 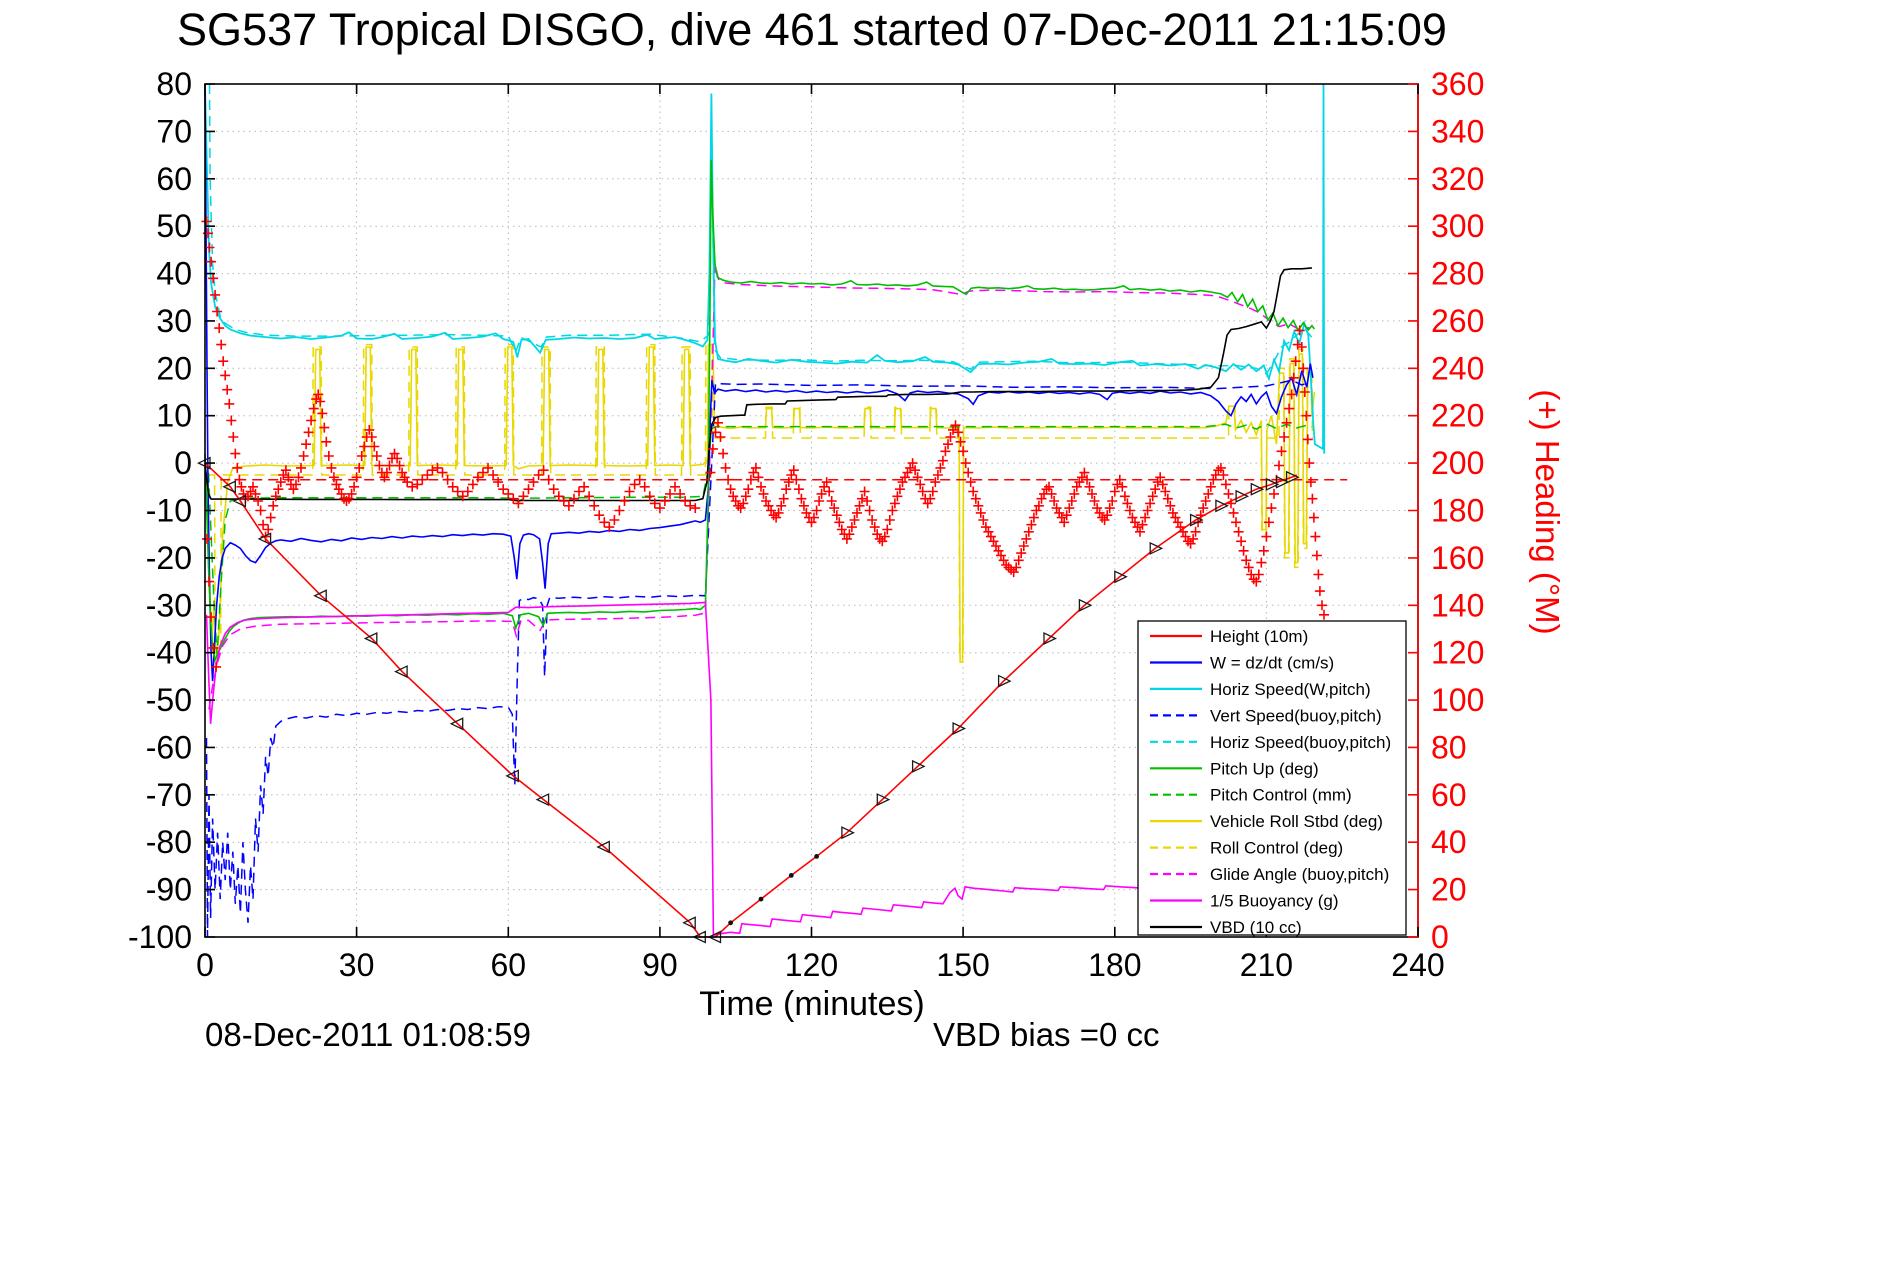 What do you see at coordinates (1449, 890) in the screenshot?
I see `y-tick-label-right: 20` at bounding box center [1449, 890].